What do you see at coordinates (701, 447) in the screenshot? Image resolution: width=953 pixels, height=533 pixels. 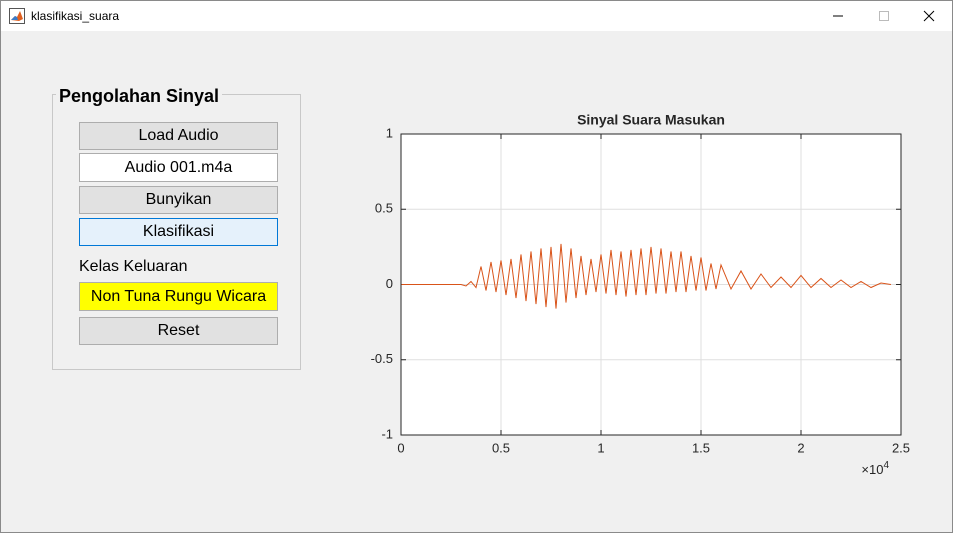 I see `x-tick-label: 1.5` at bounding box center [701, 447].